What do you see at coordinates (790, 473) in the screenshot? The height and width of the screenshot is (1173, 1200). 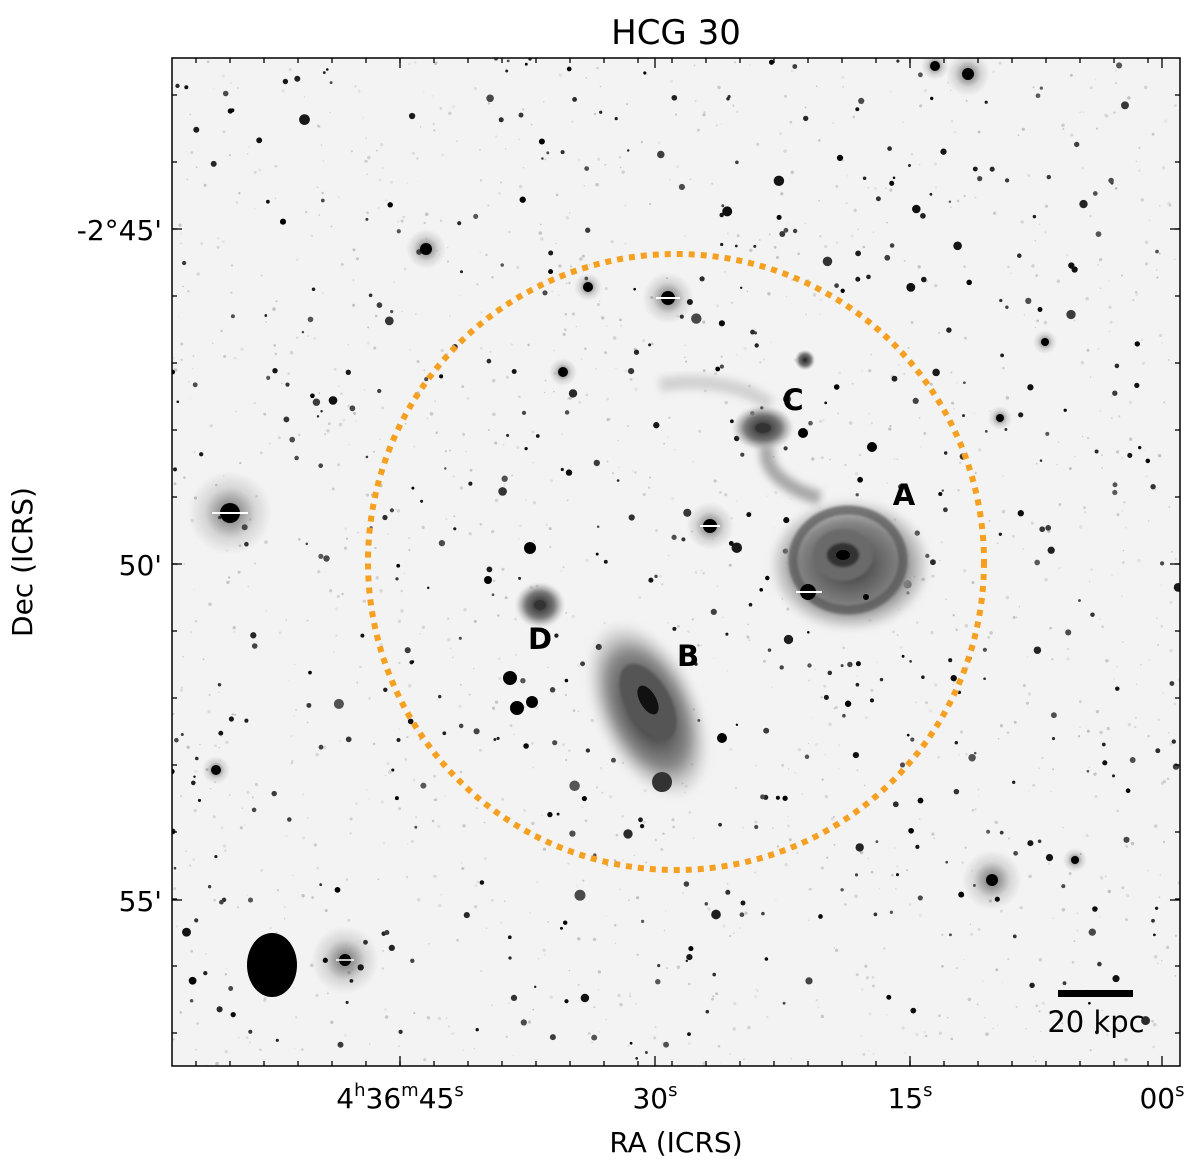 I see `tidal-bridge` at bounding box center [790, 473].